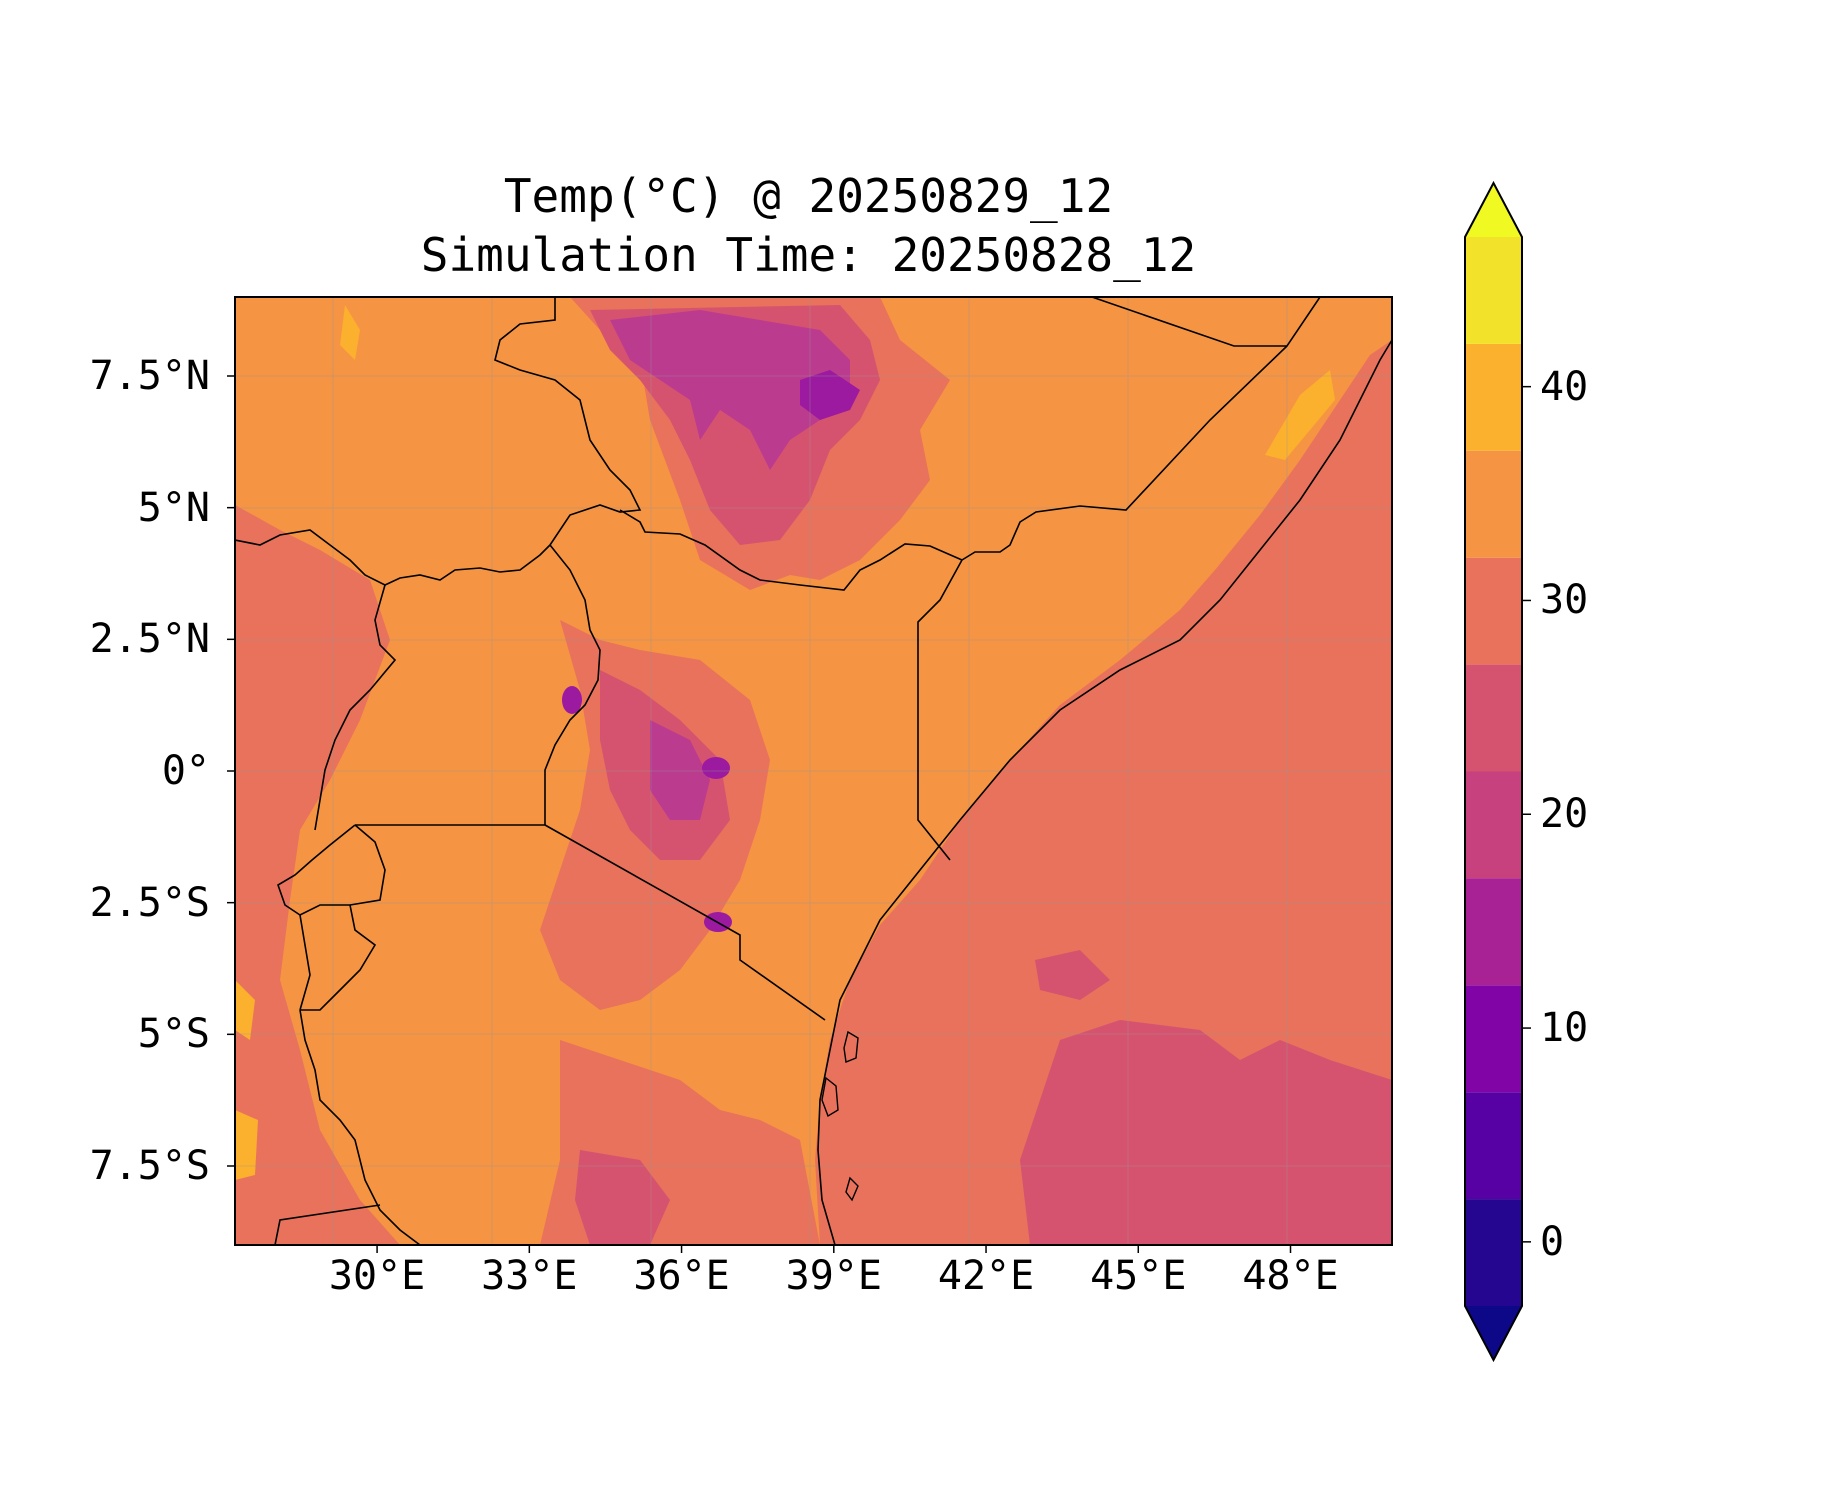  I want to click on colorbar, so click(1497, 771).